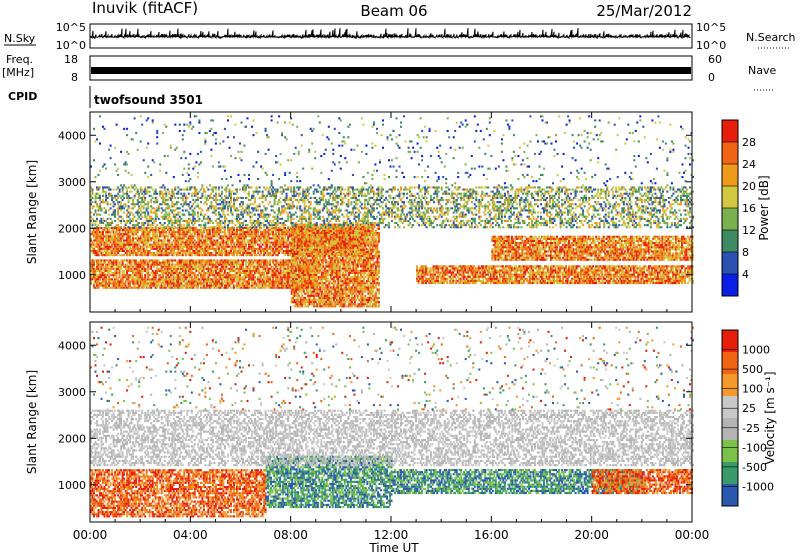 The image size is (800, 554). Describe the element at coordinates (19, 59) in the screenshot. I see `frequency-left-label-1: Freq.` at that location.